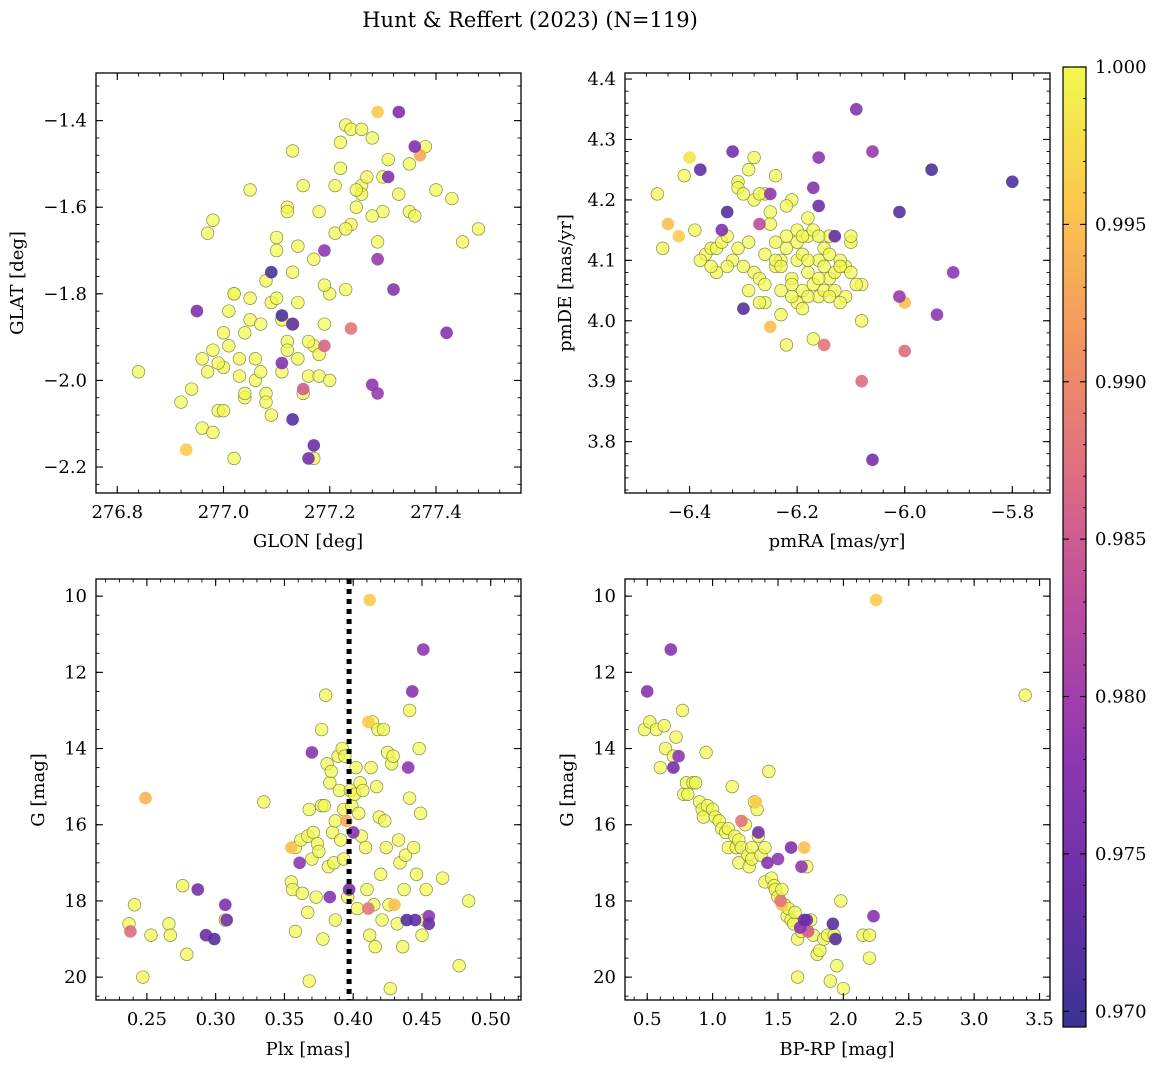 The image size is (1161, 1067). I want to click on x-tick-label: 276.8, so click(117, 512).